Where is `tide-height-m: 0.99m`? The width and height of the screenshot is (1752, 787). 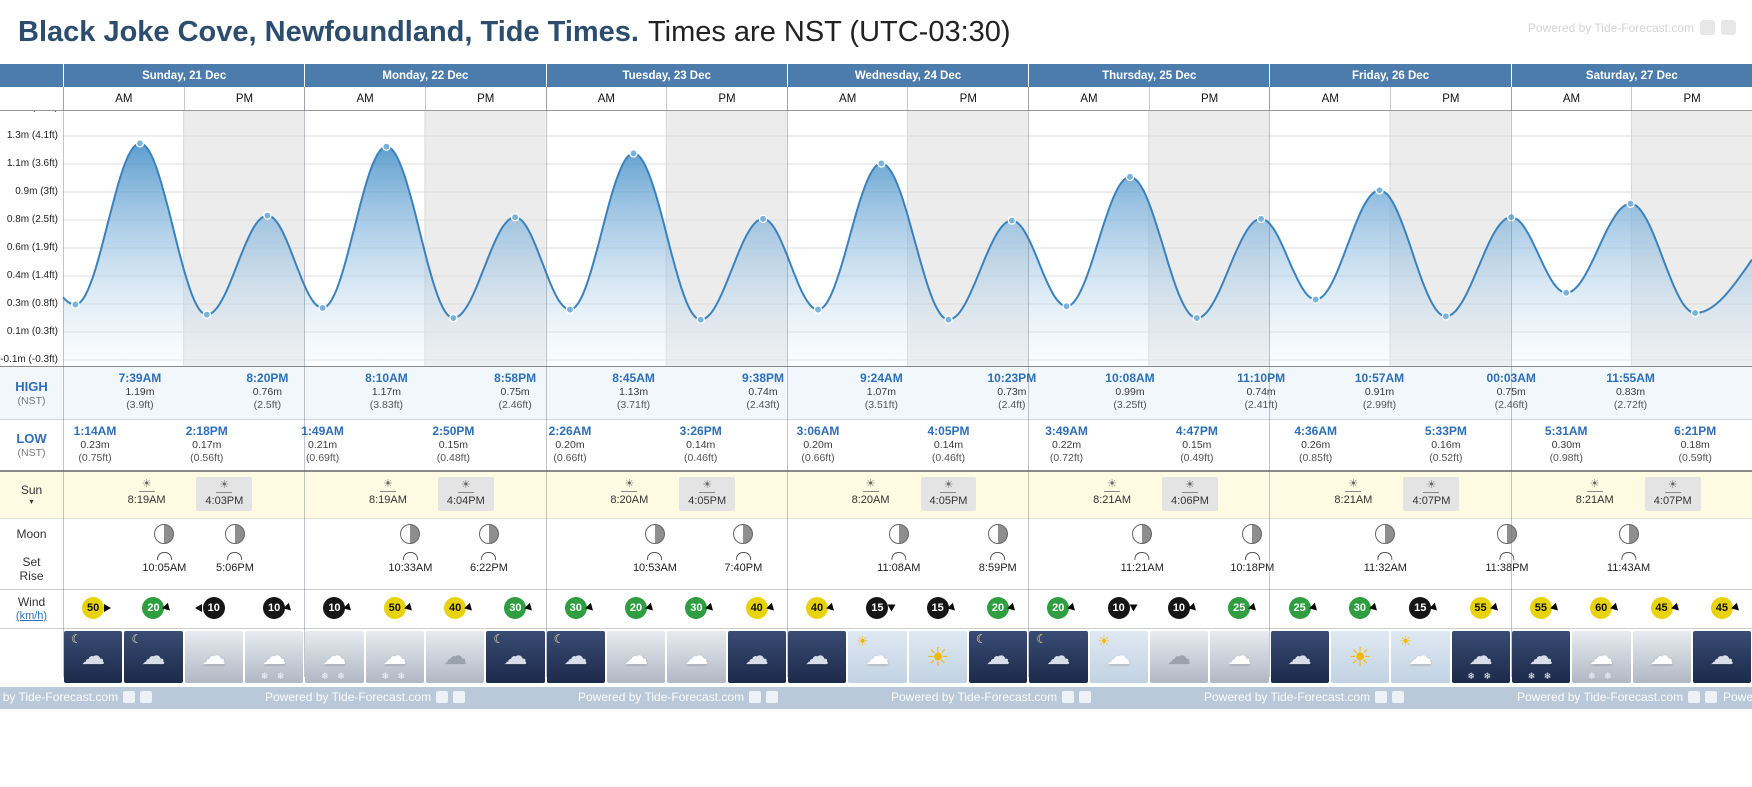
tide-height-m: 0.99m is located at coordinates (1130, 392).